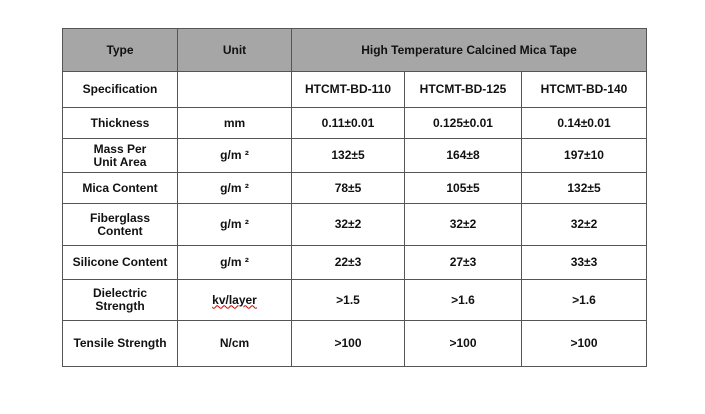 The image size is (705, 414). What do you see at coordinates (234, 50) in the screenshot?
I see `header-cell: Unit` at bounding box center [234, 50].